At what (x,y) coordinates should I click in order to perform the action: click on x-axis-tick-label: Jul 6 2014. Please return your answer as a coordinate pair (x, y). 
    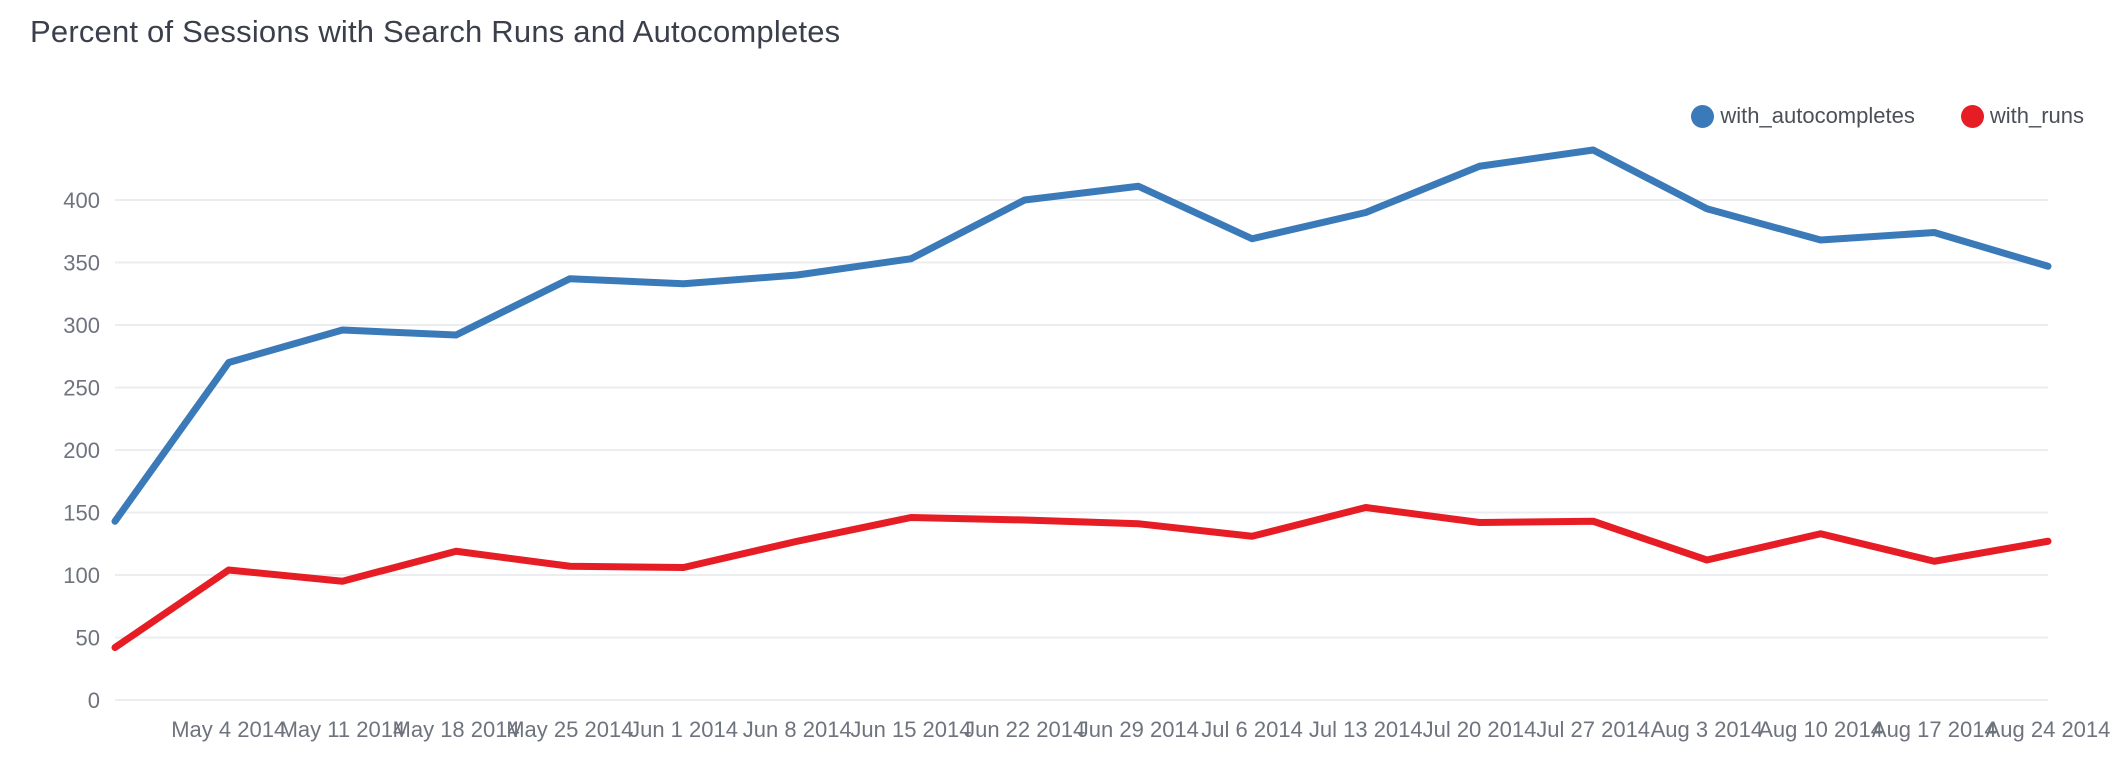
    Looking at the image, I should click on (1252, 729).